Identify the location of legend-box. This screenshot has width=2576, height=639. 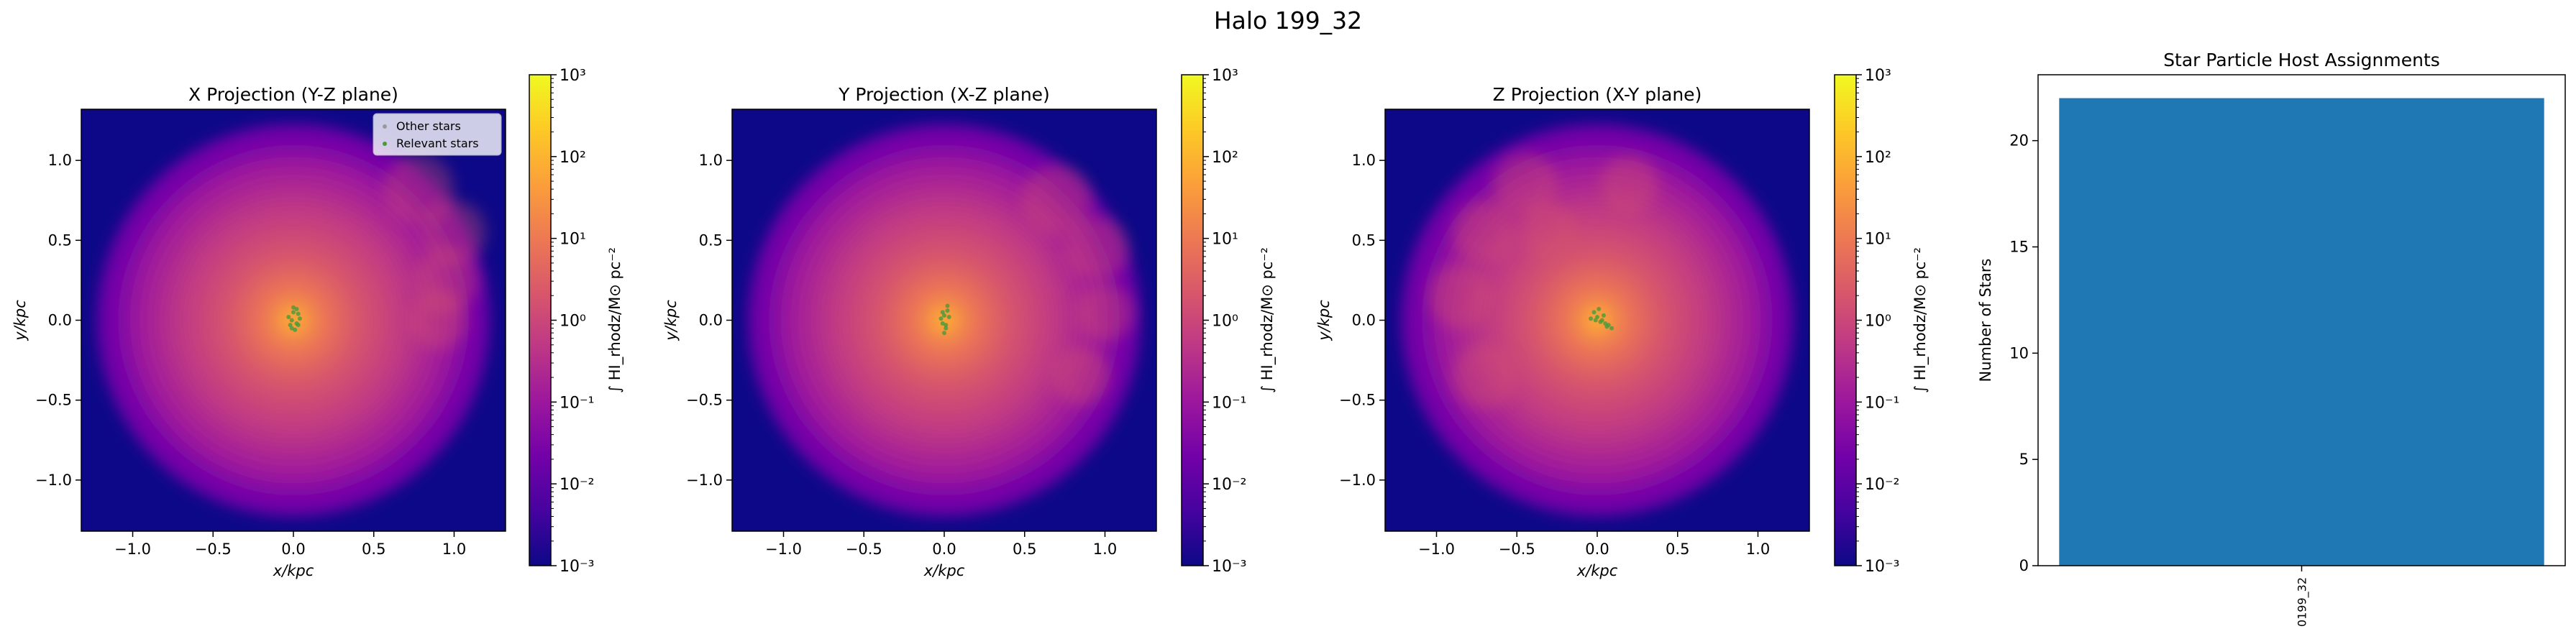
(437, 135).